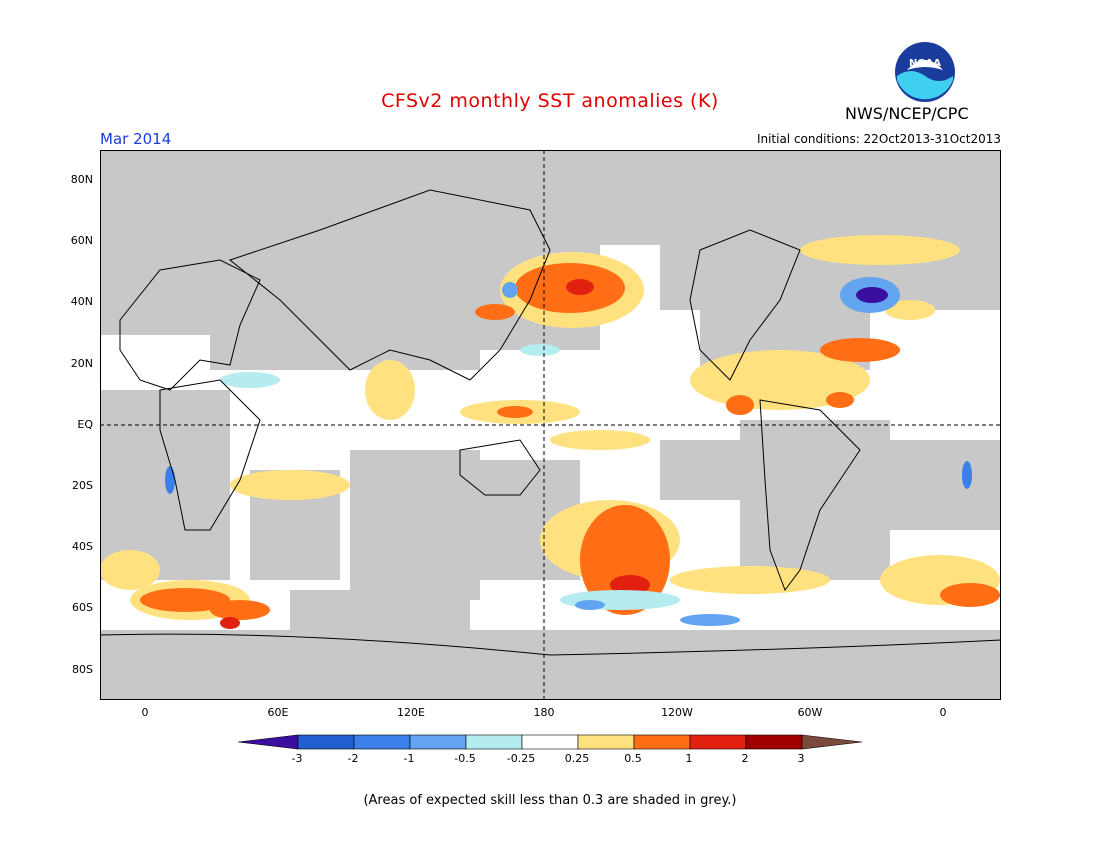  Describe the element at coordinates (353, 758) in the screenshot. I see `colorbar-tick: -2` at that location.